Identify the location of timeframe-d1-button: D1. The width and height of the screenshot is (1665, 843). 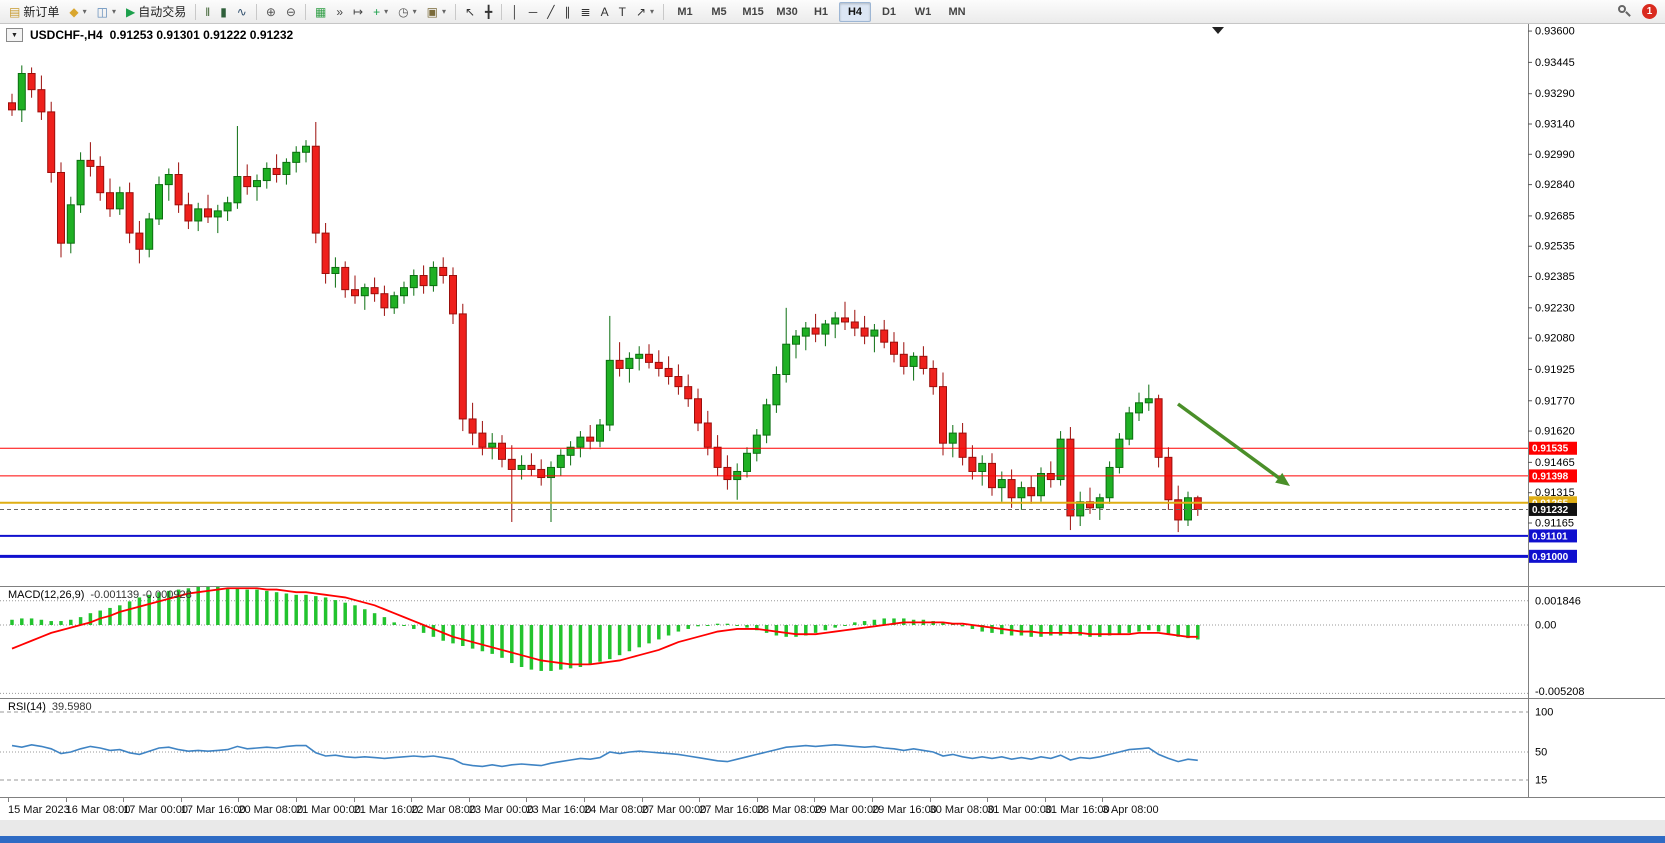
(889, 11).